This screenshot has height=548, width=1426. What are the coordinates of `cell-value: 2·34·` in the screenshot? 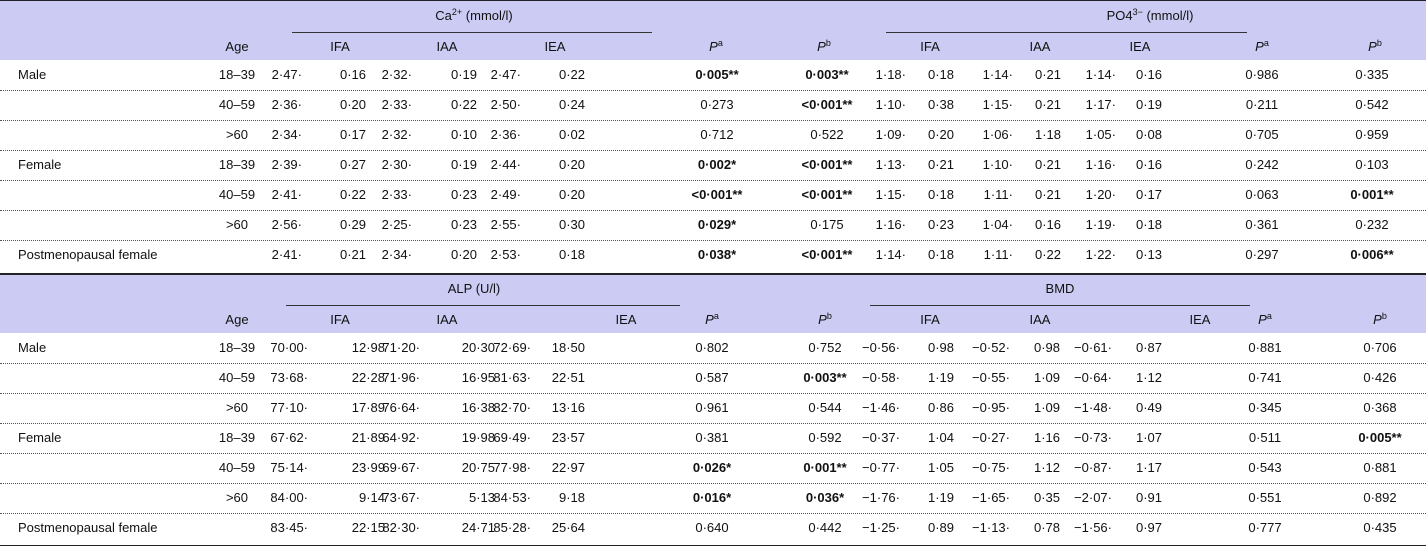 It's located at (396, 254).